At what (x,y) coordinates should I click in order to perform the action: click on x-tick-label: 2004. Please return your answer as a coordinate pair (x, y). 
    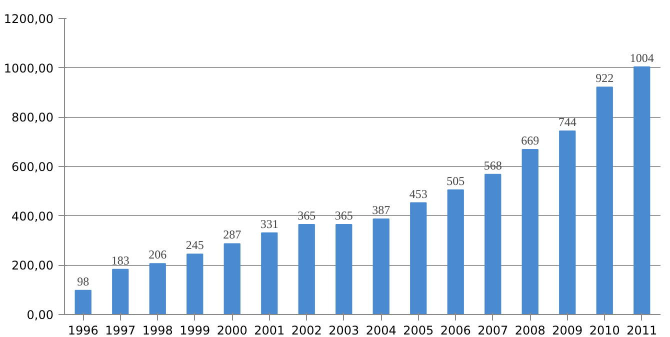
    Looking at the image, I should click on (381, 330).